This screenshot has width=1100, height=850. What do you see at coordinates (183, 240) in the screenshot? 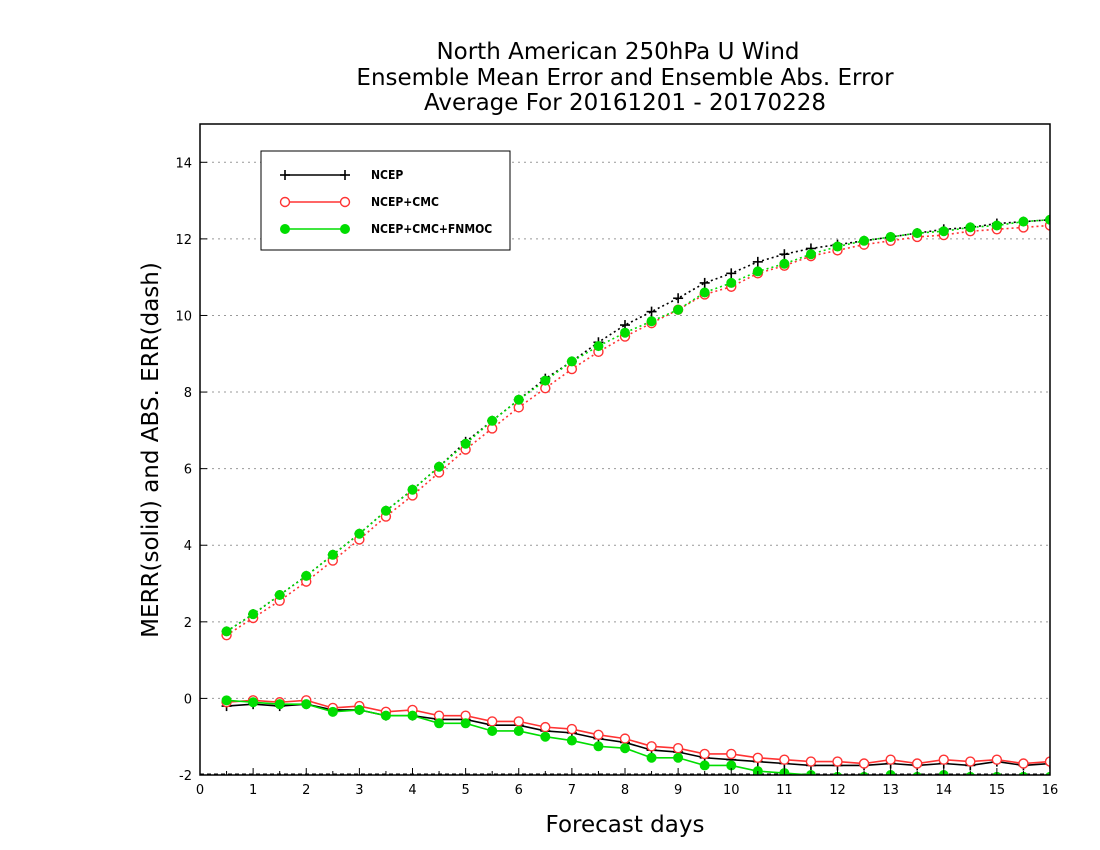
I see `y-tick-label: 12` at bounding box center [183, 240].